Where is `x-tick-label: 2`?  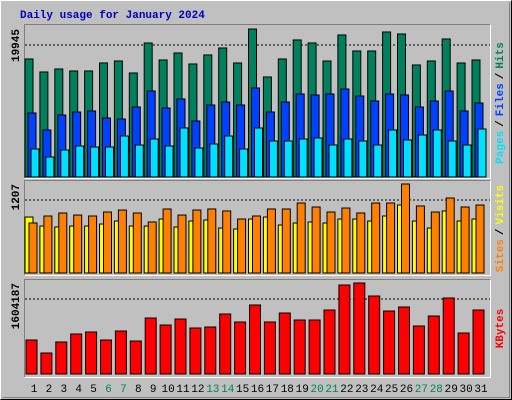
x-tick-label: 2 is located at coordinates (49, 390).